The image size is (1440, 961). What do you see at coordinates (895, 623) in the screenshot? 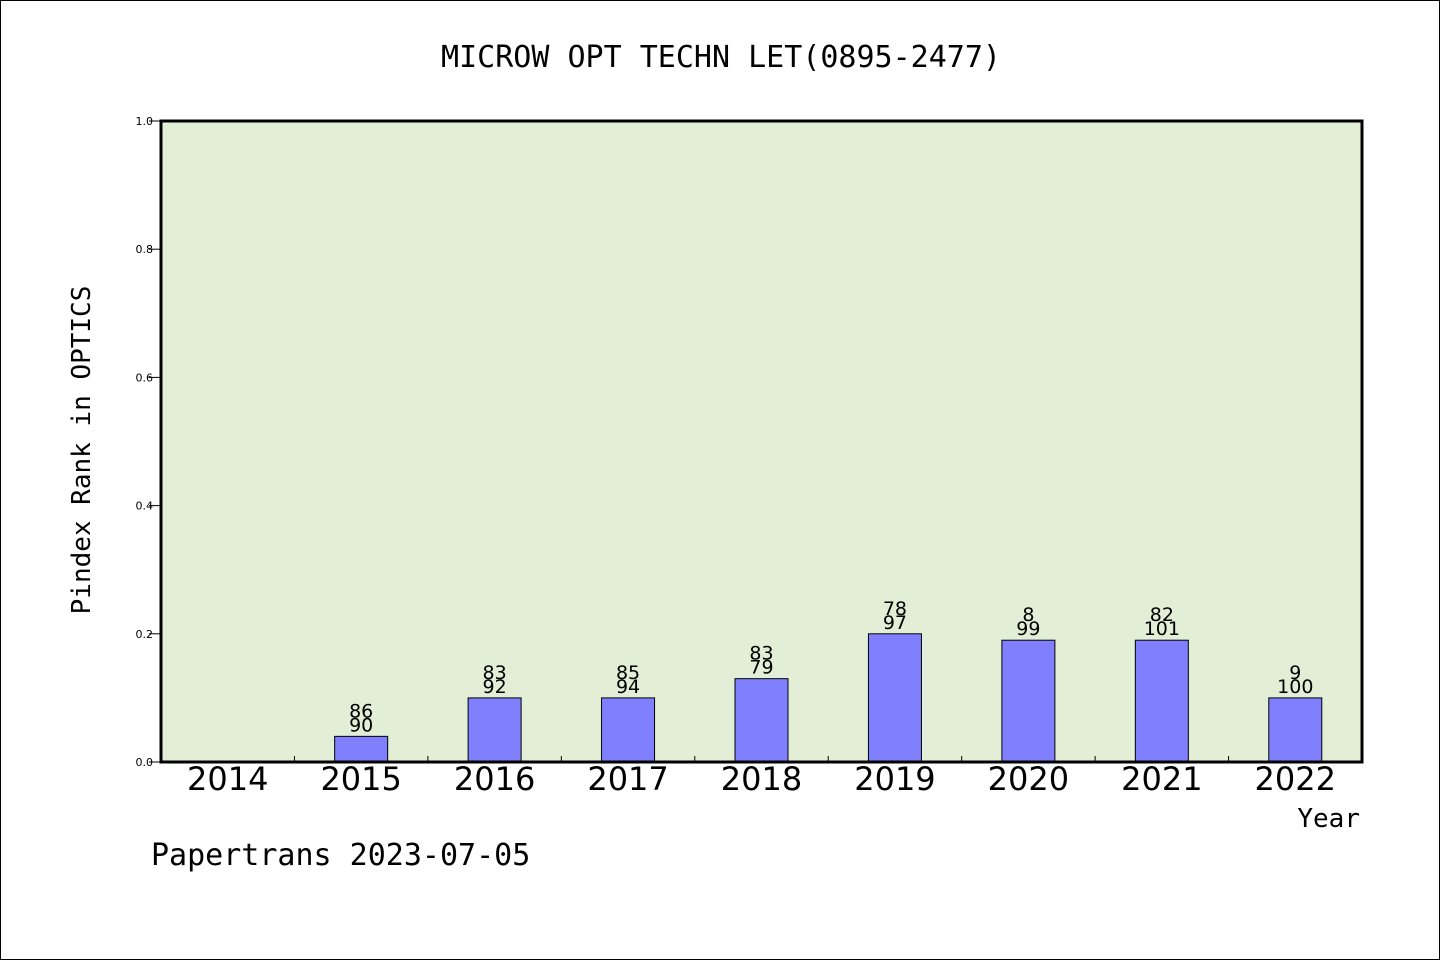
I see `bar-label-bottom: 97` at bounding box center [895, 623].